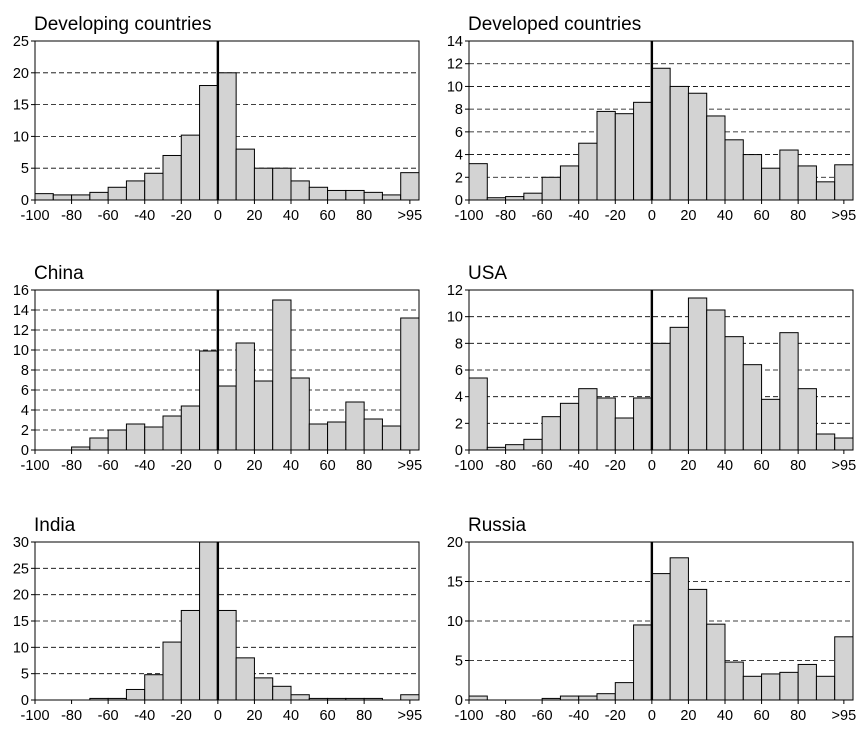 The image size is (860, 734). I want to click on chart-title: Developed countries, so click(554, 24).